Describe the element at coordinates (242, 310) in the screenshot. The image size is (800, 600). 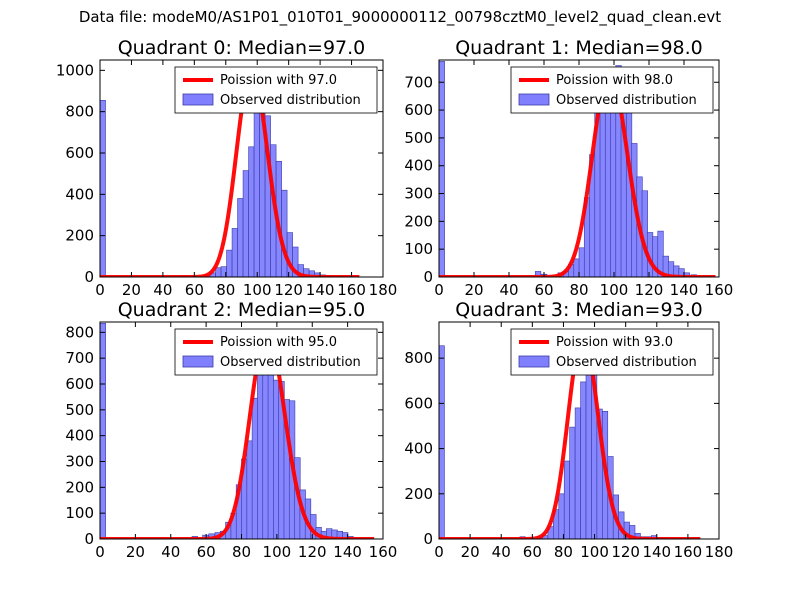
I see `subplot-title: Quadrant 2: Median=95.0` at that location.